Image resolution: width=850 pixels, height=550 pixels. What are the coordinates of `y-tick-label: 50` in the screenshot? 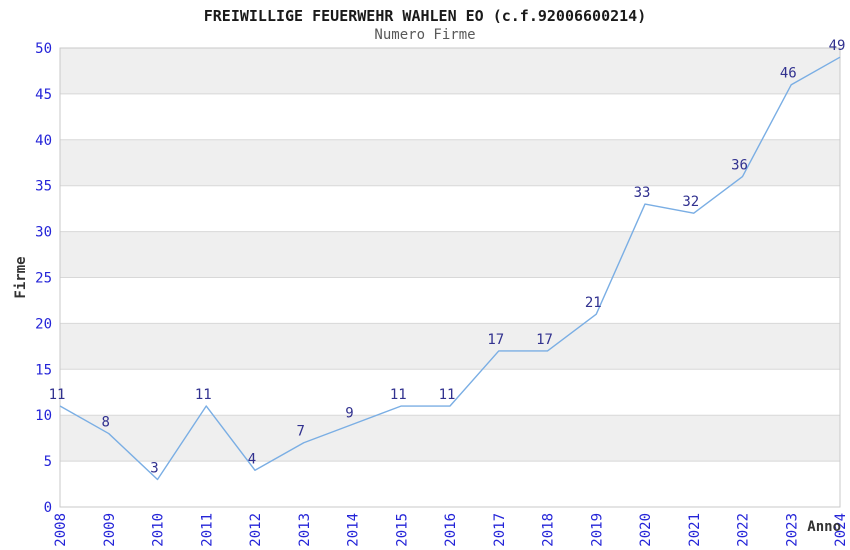 It's located at (43, 49).